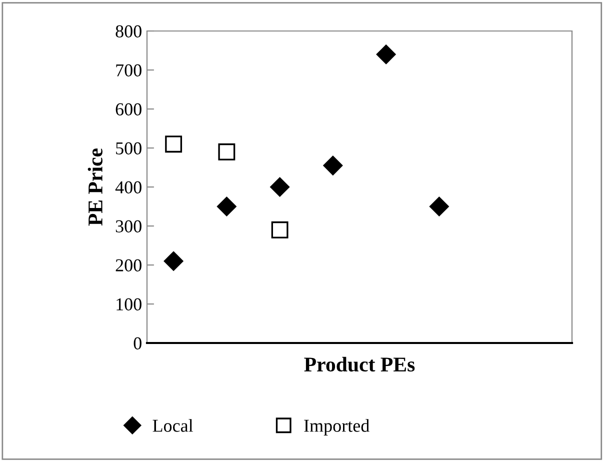 The height and width of the screenshot is (461, 605). I want to click on y-tick-label: 400, so click(128, 187).